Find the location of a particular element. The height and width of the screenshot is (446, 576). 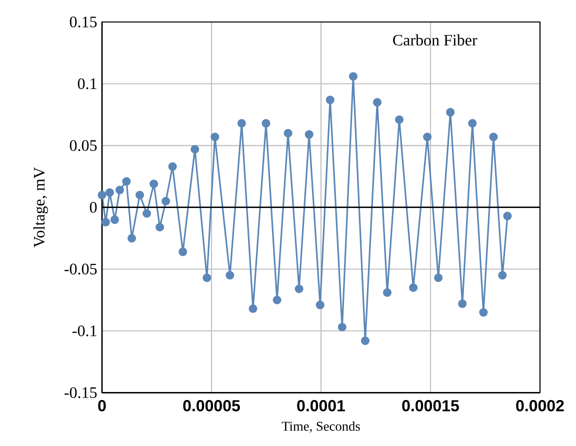

y-tick-label: -0.05 is located at coordinates (80, 269).